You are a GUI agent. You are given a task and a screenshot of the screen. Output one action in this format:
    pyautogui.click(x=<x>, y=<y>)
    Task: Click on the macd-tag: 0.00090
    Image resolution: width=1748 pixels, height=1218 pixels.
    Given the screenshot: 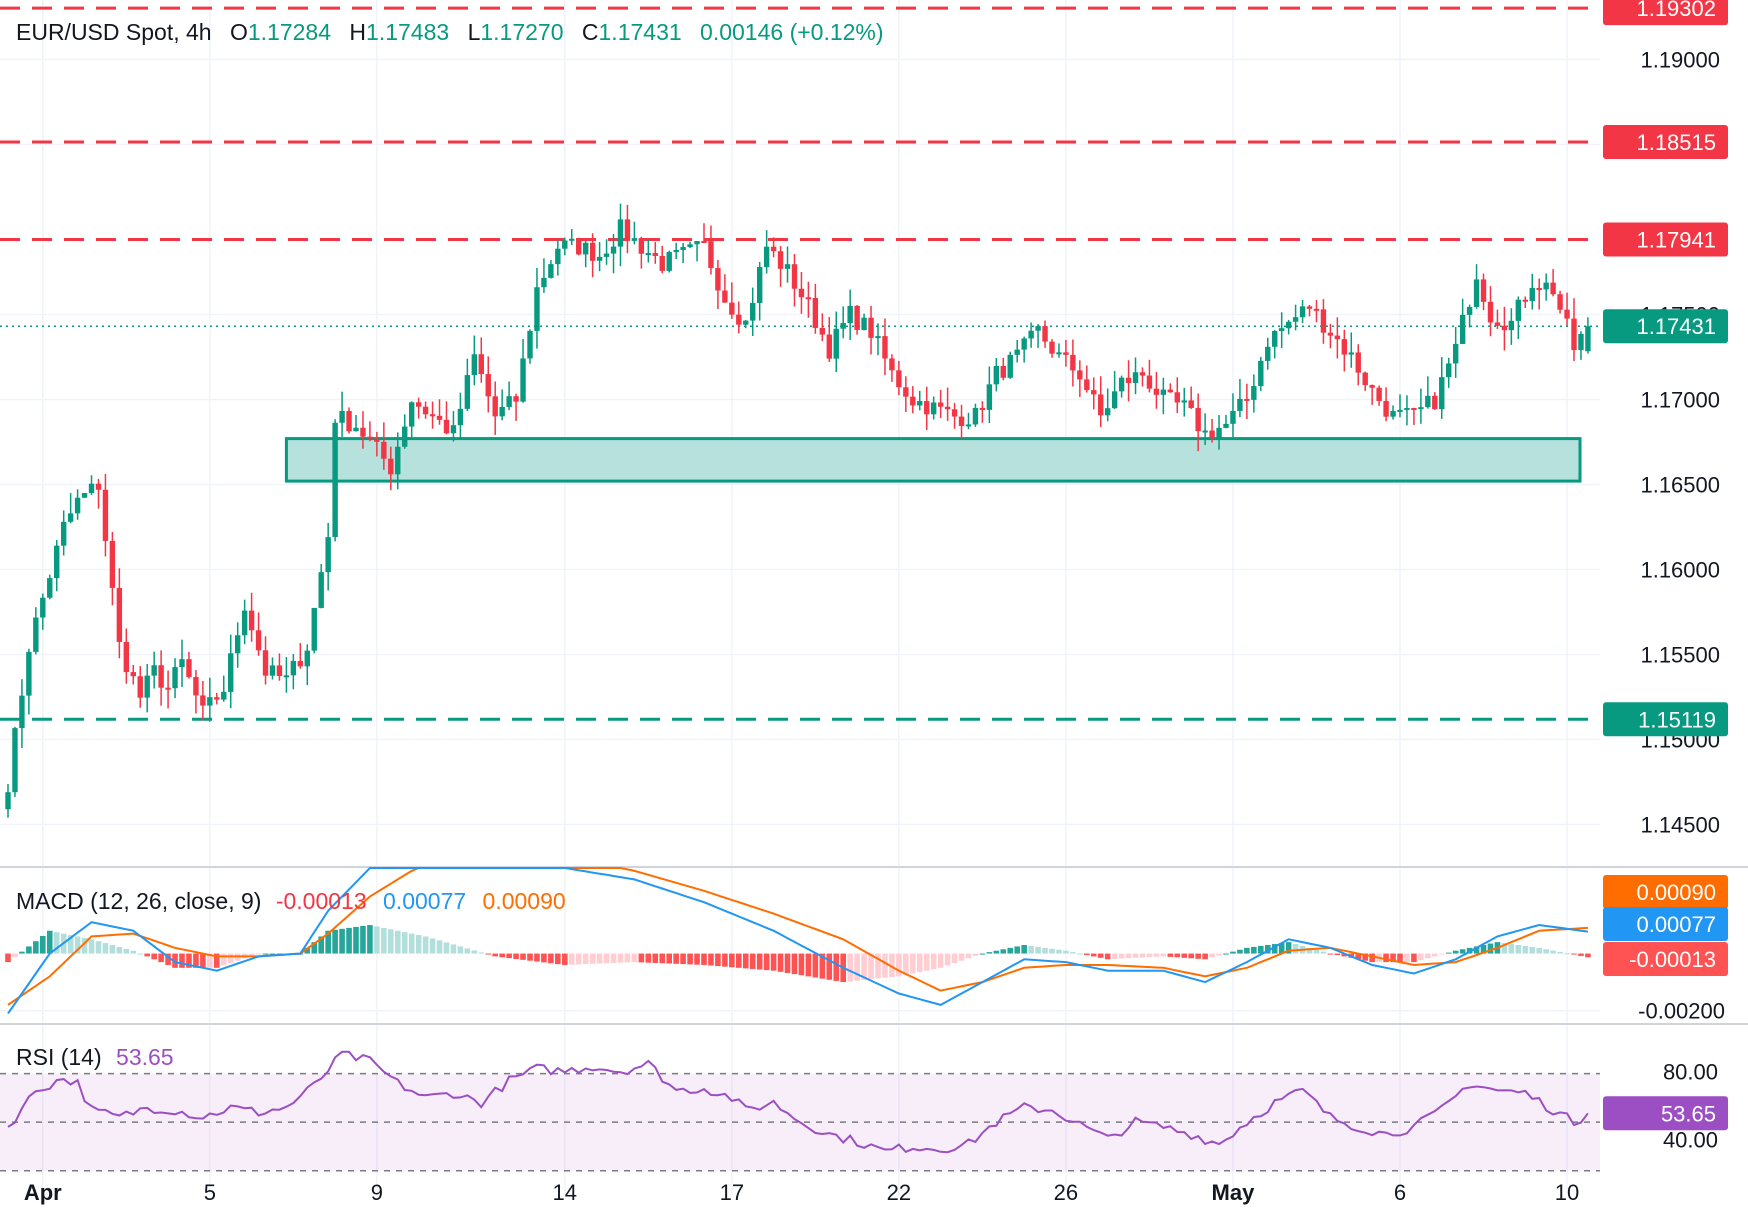 What is the action you would take?
    pyautogui.click(x=1665, y=892)
    